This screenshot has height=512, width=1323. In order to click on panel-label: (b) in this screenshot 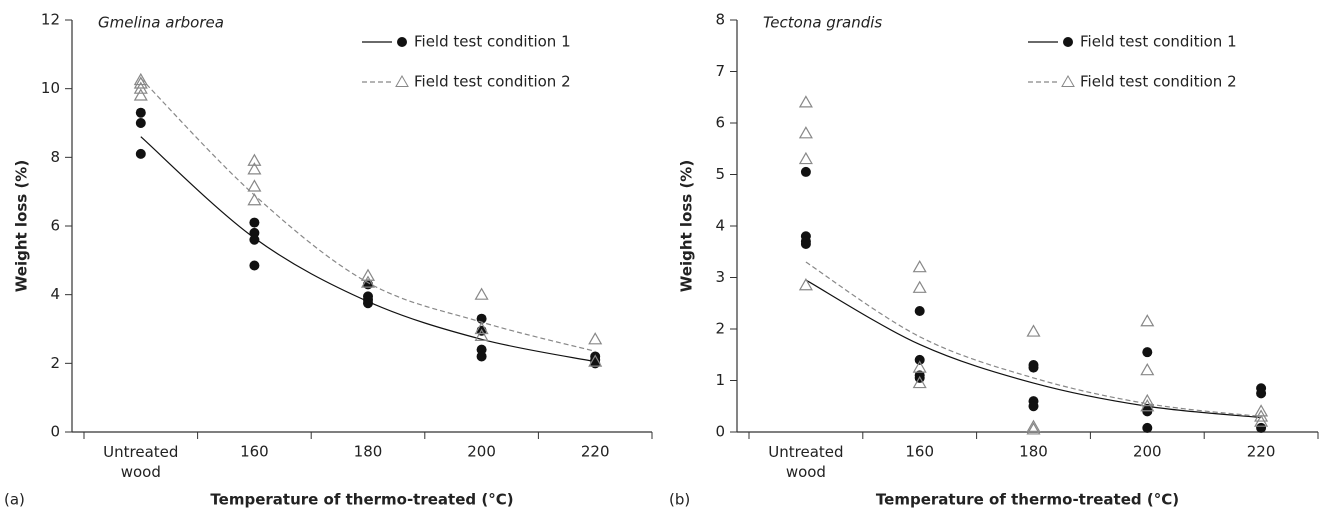, I will do `click(679, 500)`.